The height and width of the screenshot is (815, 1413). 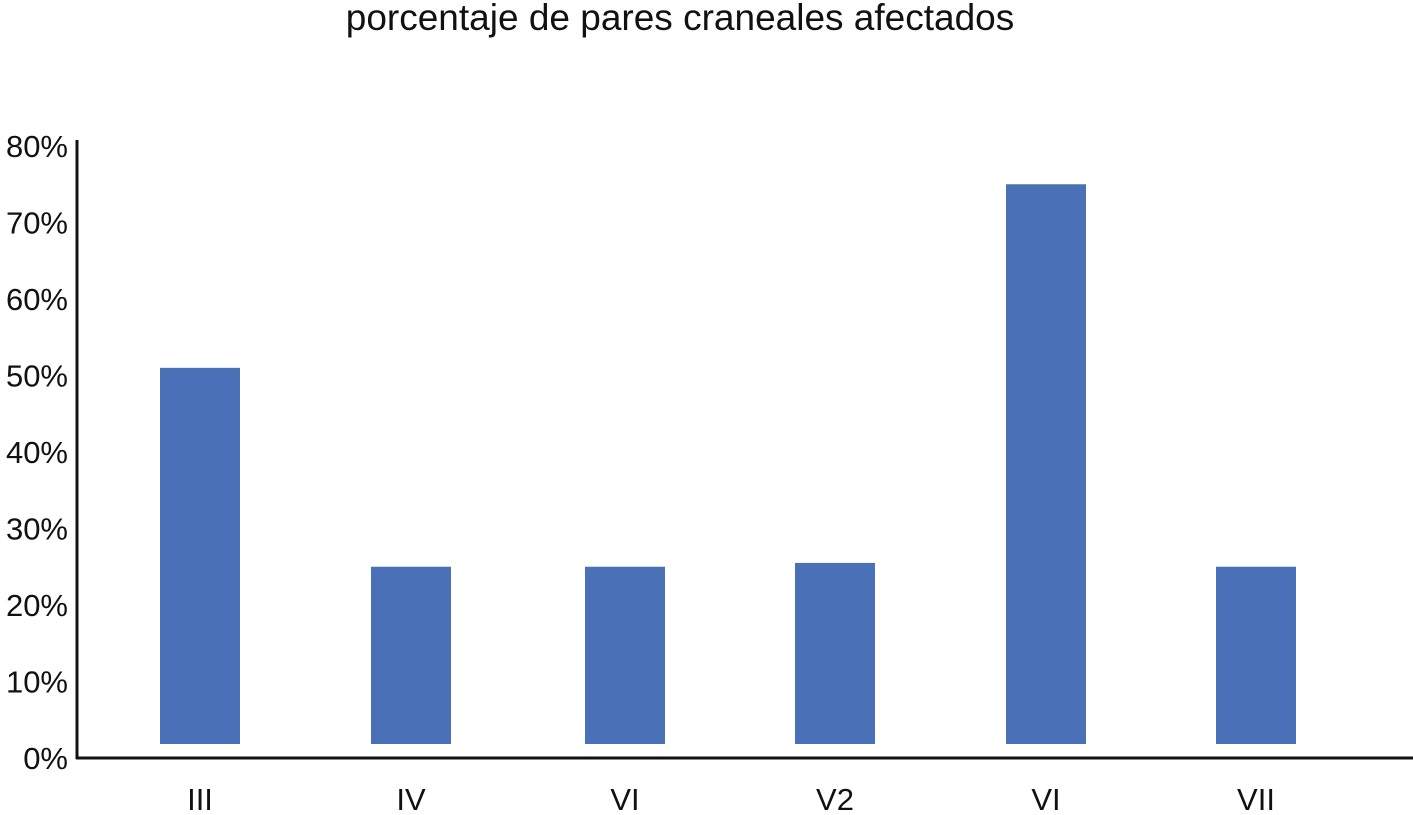 I want to click on x-category-label: VII, so click(x=1256, y=796).